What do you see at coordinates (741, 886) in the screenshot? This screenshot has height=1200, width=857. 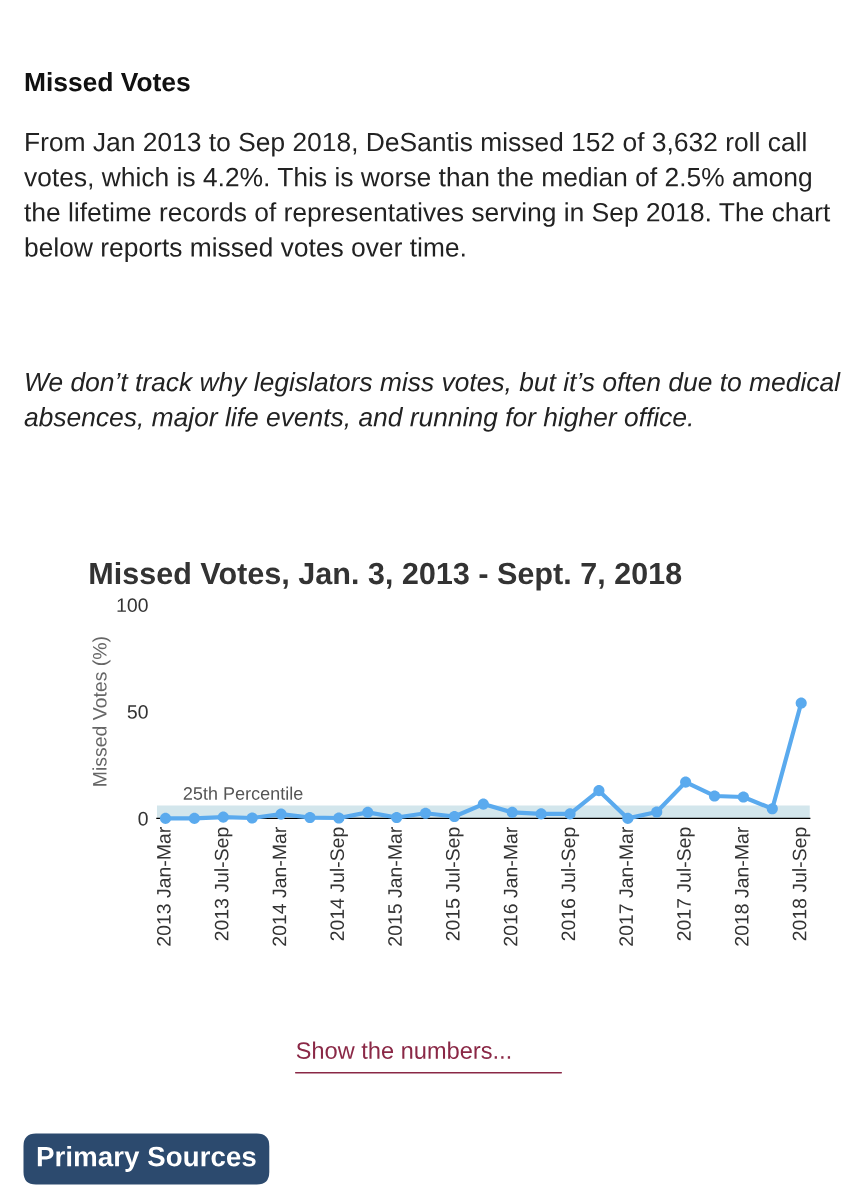 I see `x-tick-label: 2018 Jan-Mar` at bounding box center [741, 886].